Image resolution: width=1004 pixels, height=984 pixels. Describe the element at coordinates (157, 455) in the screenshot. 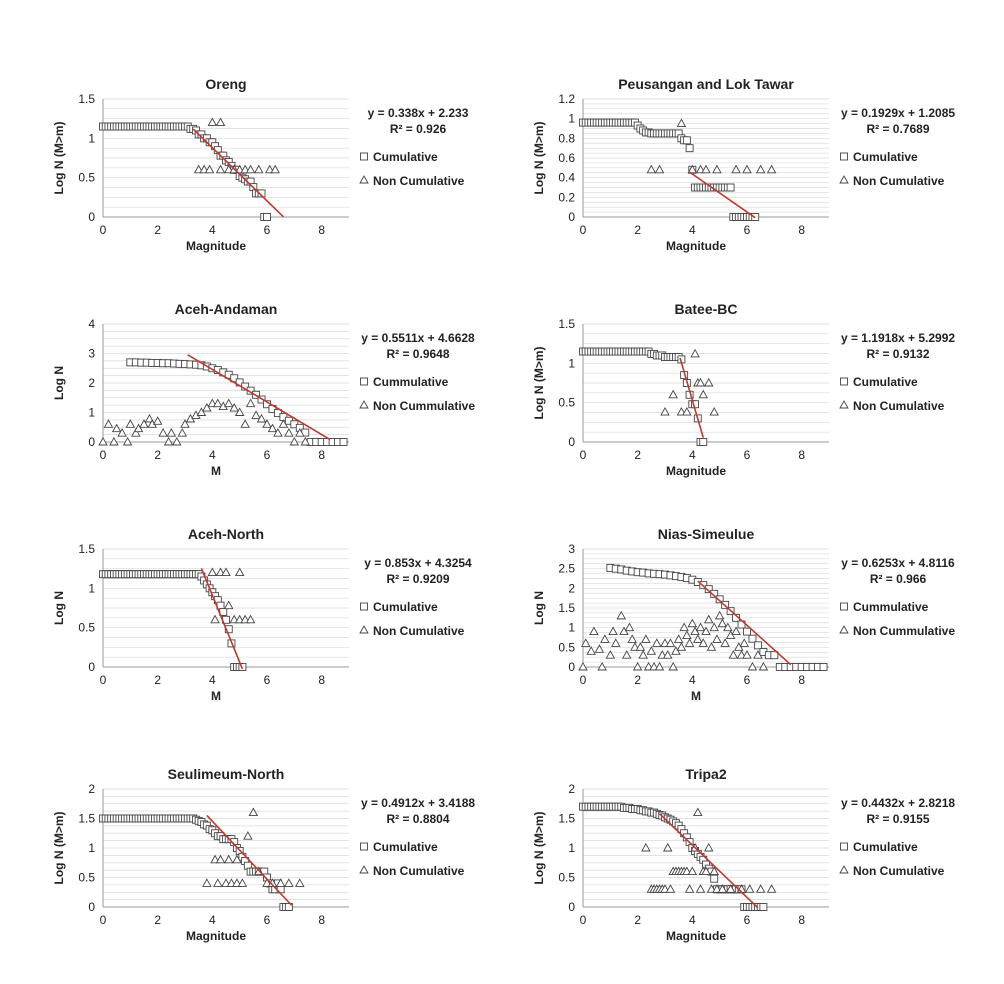

I see `x-tick-label: 2` at that location.